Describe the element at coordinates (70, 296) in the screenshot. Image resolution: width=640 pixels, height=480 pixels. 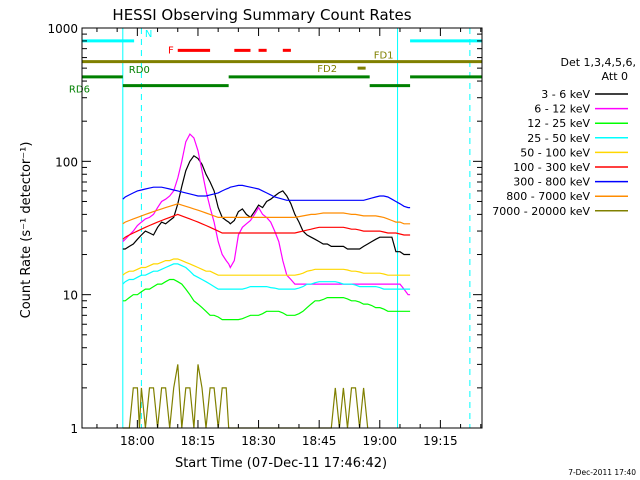
I see `y-tick-label: 10` at that location.